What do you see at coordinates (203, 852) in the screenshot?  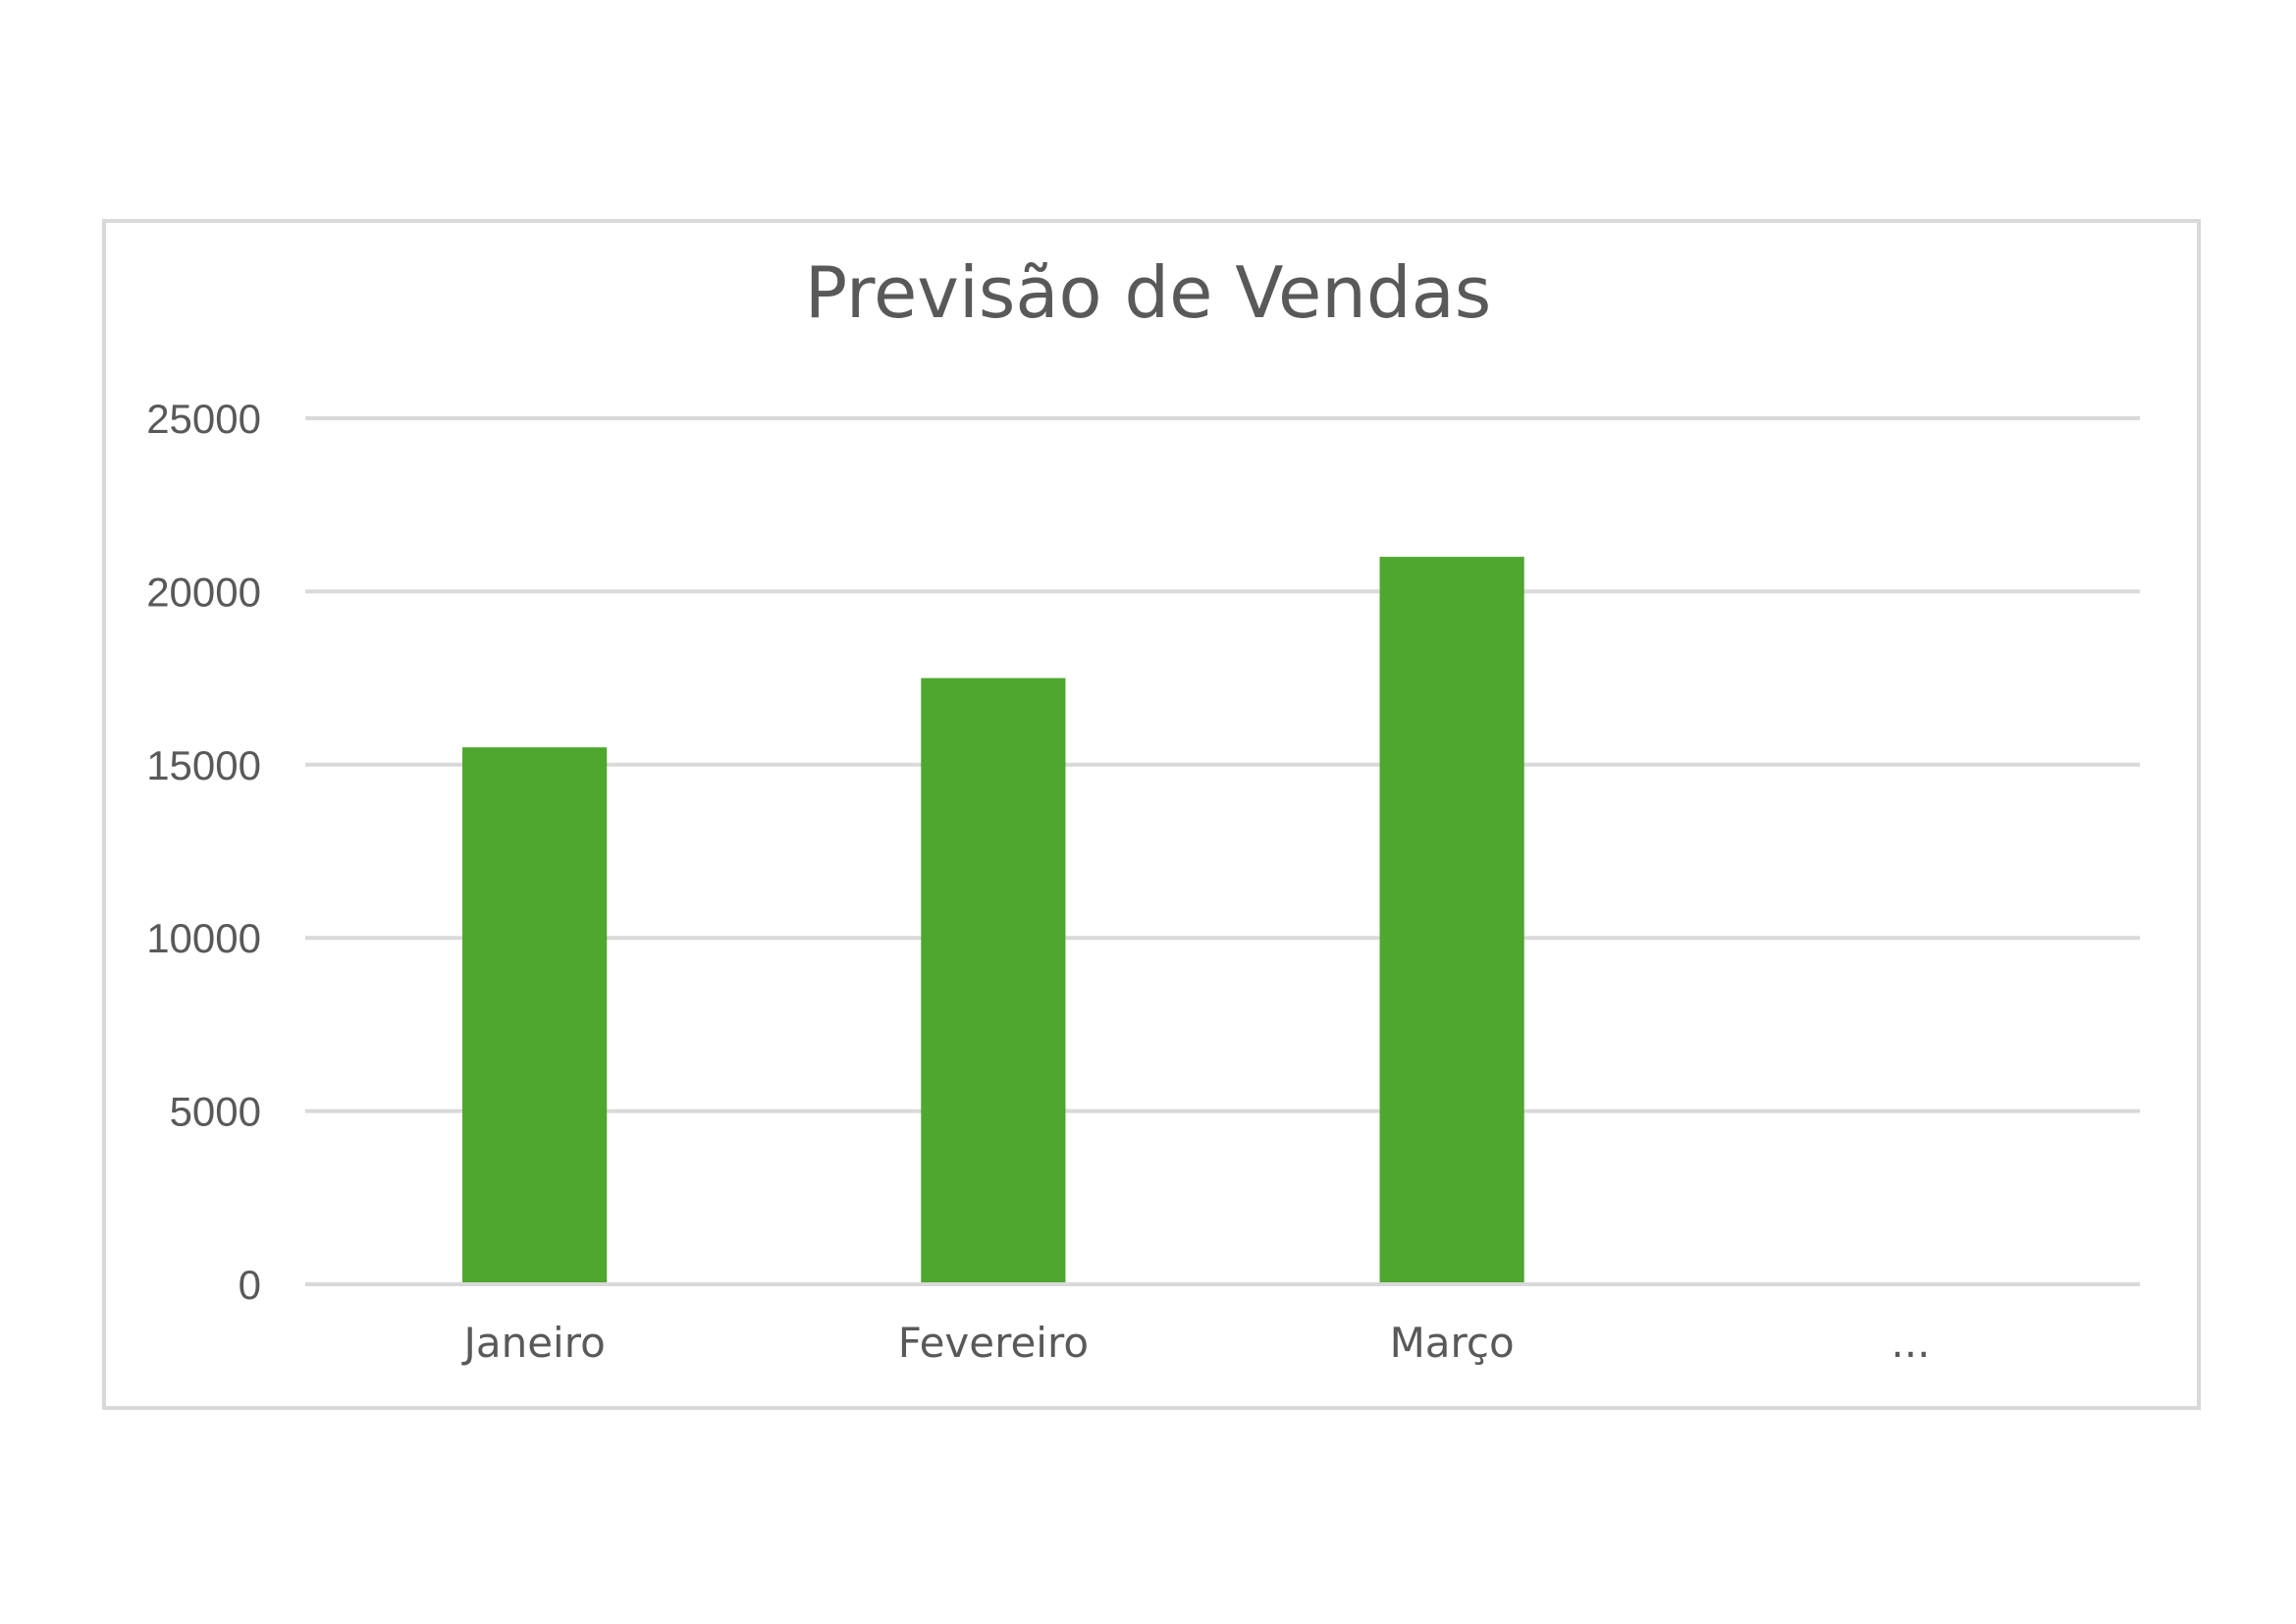 I see `y-axis-tick-labels: 0 5000 10000 15000 20000 25000` at bounding box center [203, 852].